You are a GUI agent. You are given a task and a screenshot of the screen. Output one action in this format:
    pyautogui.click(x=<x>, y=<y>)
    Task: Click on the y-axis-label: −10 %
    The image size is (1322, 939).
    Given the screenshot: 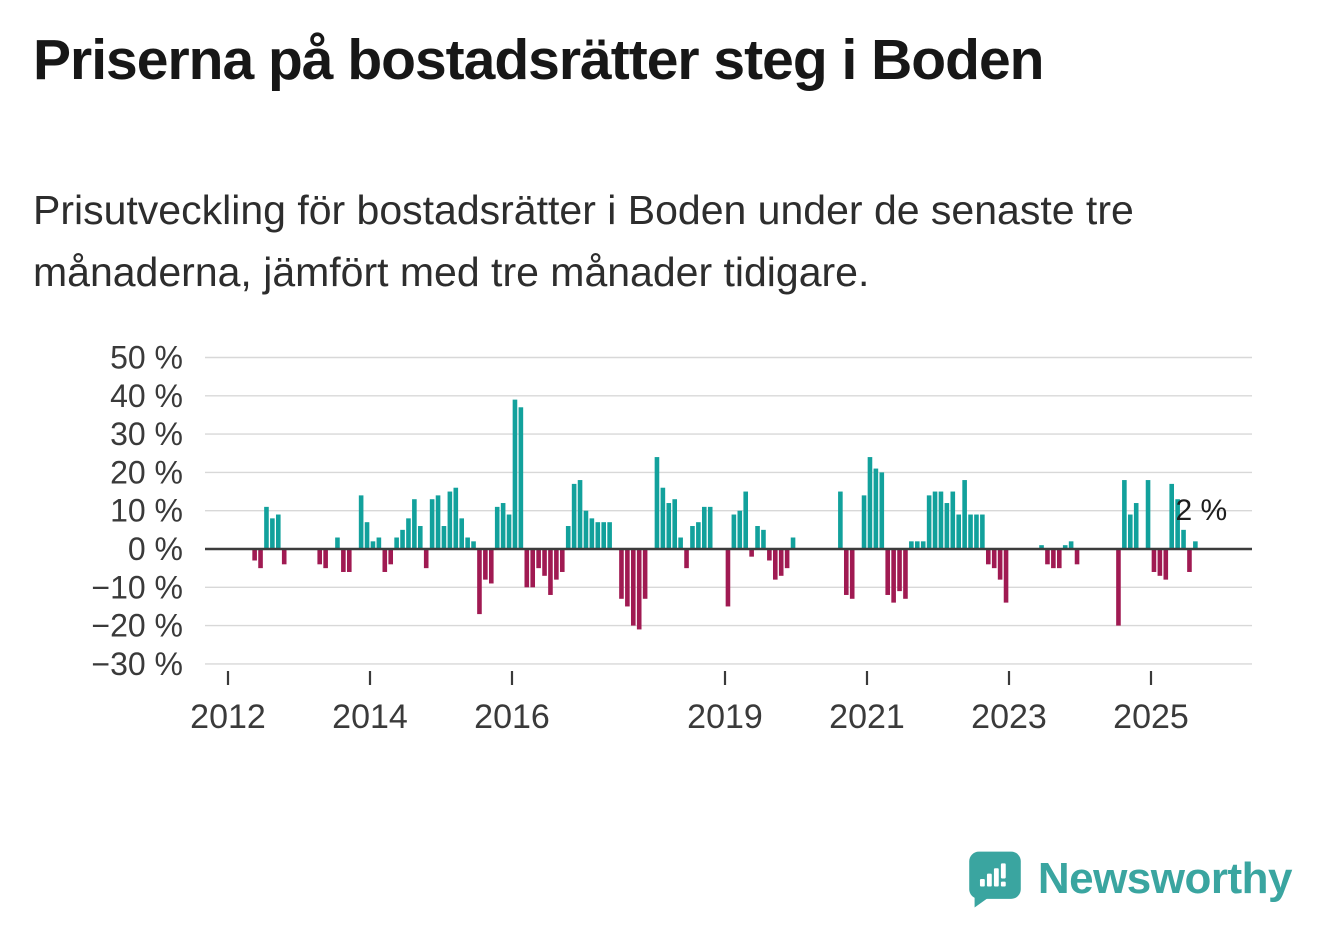 What is the action you would take?
    pyautogui.click(x=137, y=587)
    